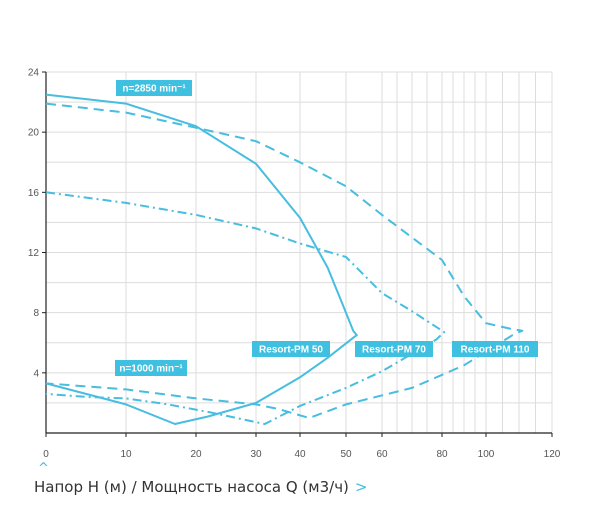  What do you see at coordinates (34, 133) in the screenshot?
I see `y-tick-label: 20` at bounding box center [34, 133].